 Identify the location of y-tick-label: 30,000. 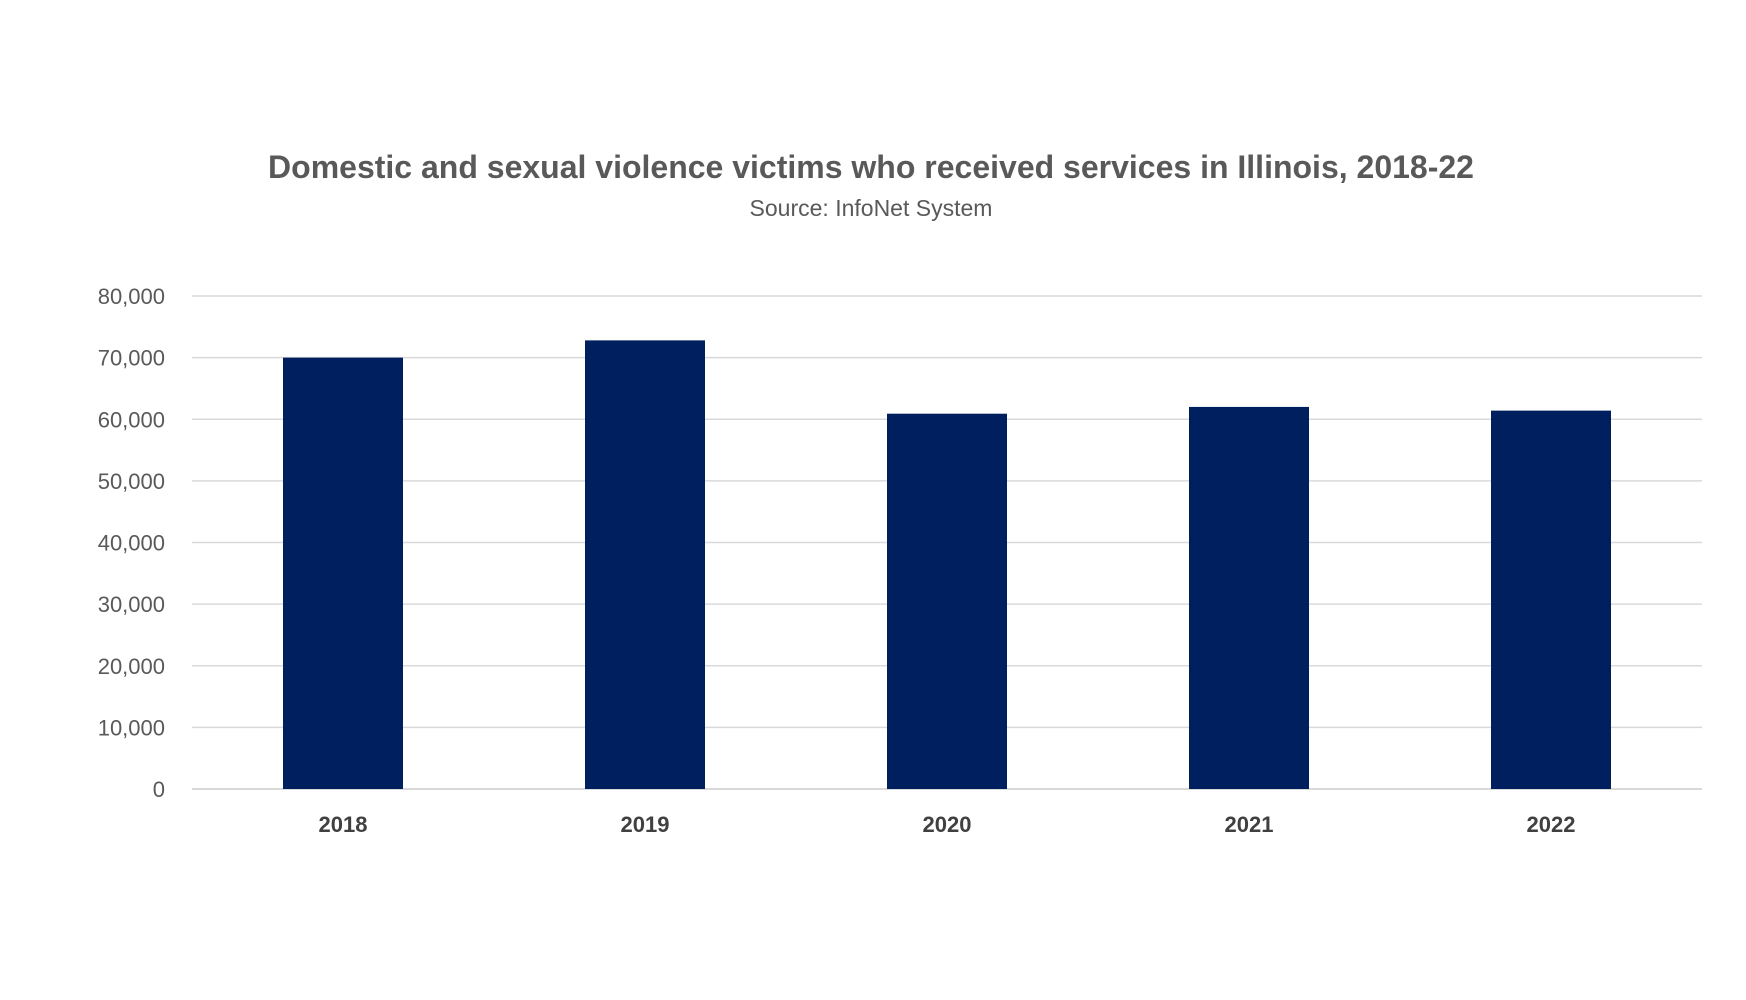
(131, 604).